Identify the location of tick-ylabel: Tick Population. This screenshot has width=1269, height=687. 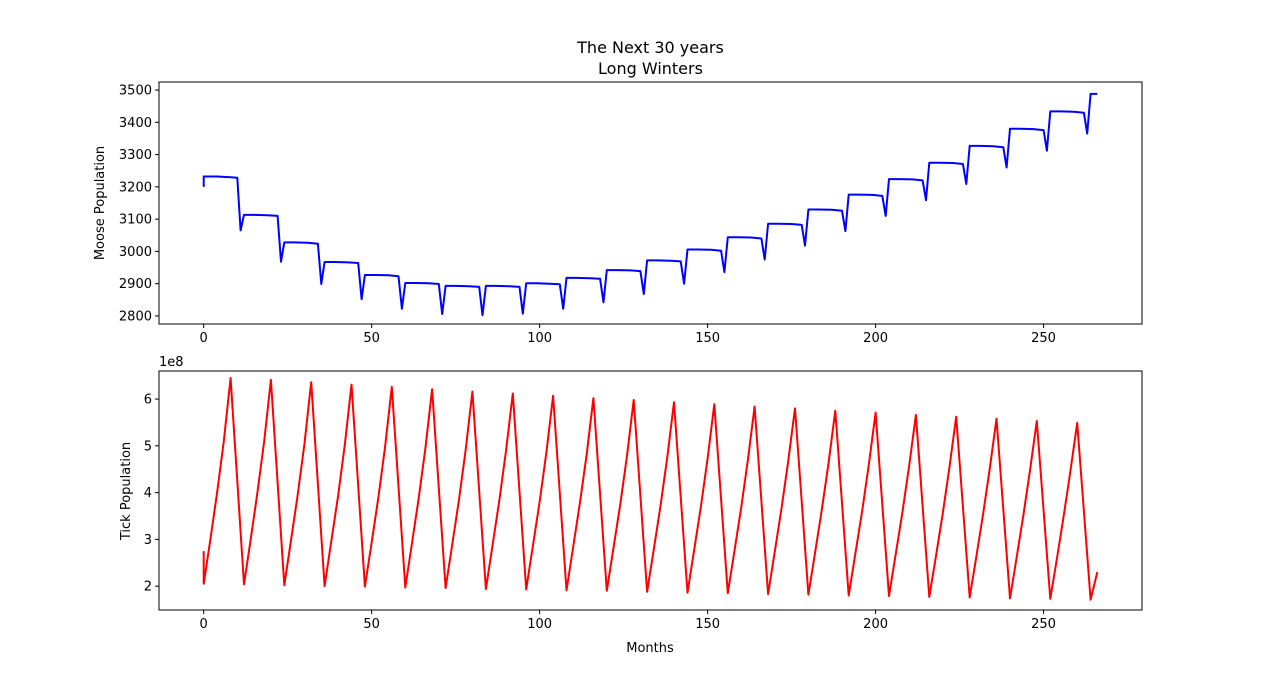
(126, 491).